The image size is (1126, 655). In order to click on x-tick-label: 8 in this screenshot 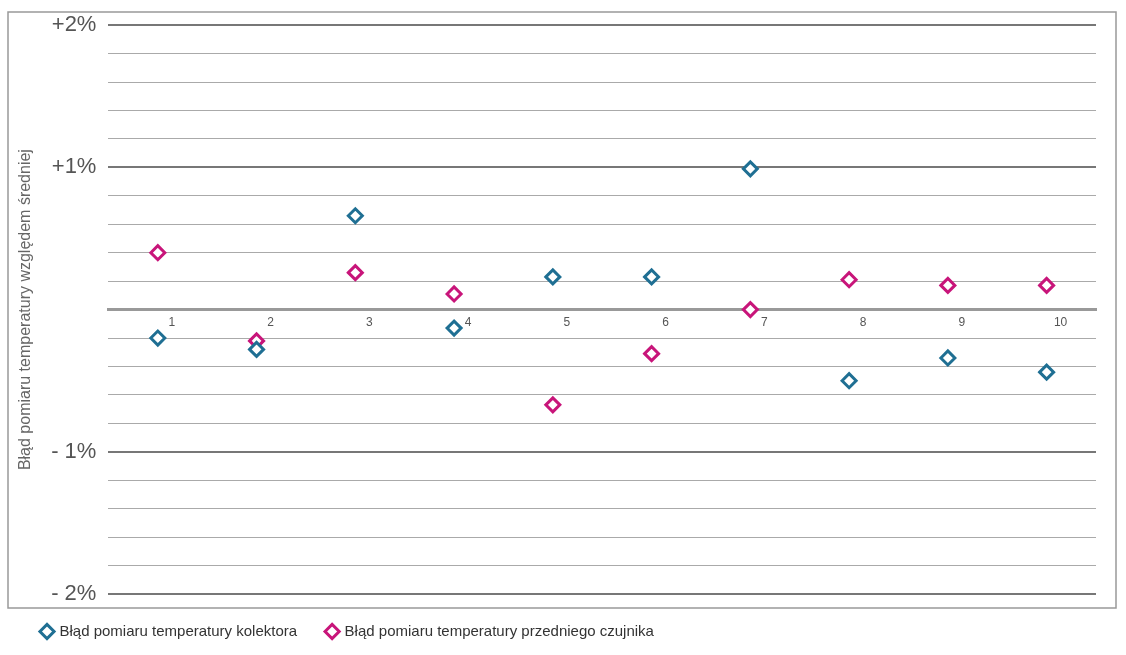, I will do `click(863, 322)`.